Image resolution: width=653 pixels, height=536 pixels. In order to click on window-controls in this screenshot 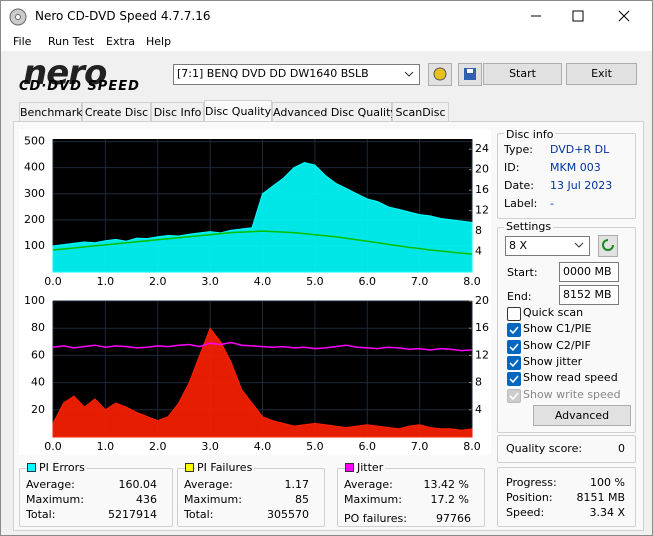, I will do `click(581, 16)`.